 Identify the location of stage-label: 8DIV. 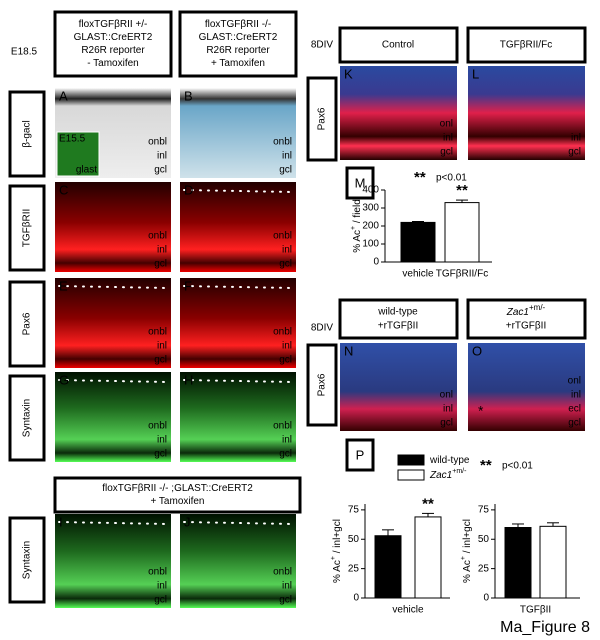
(322, 328).